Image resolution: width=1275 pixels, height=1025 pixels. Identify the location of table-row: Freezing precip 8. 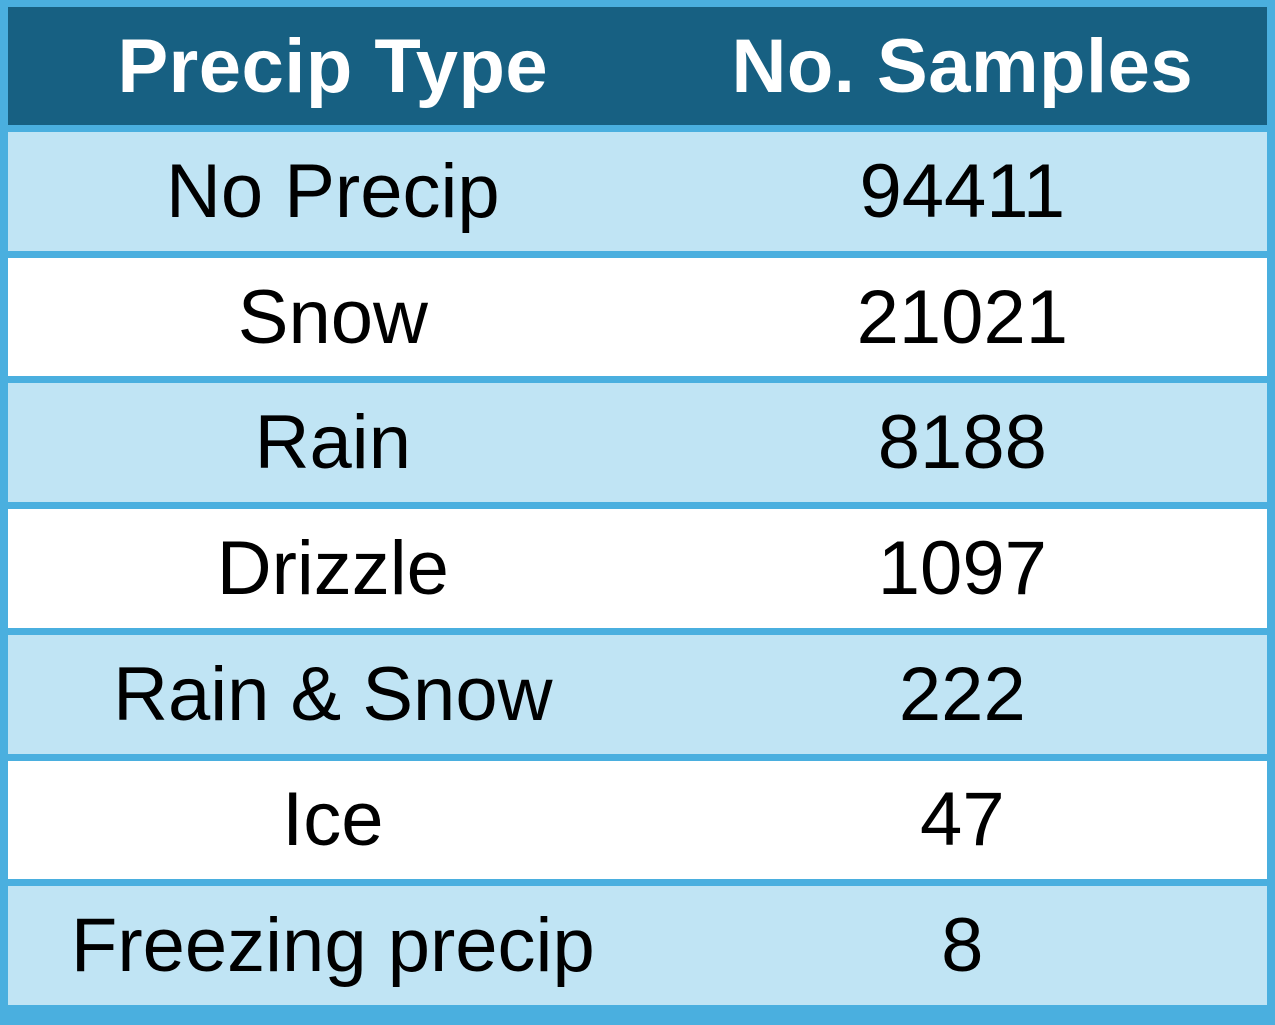
(637, 945).